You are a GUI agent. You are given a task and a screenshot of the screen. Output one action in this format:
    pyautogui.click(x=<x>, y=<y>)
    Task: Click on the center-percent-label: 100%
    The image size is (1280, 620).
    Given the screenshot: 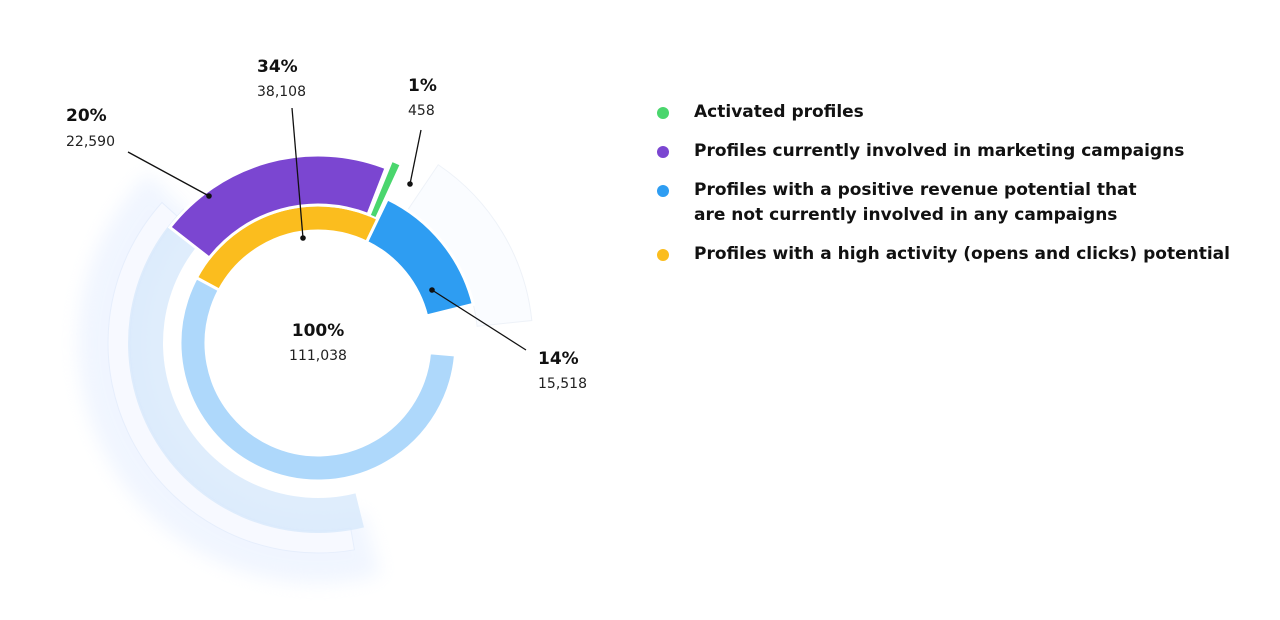 What is the action you would take?
    pyautogui.click(x=318, y=331)
    